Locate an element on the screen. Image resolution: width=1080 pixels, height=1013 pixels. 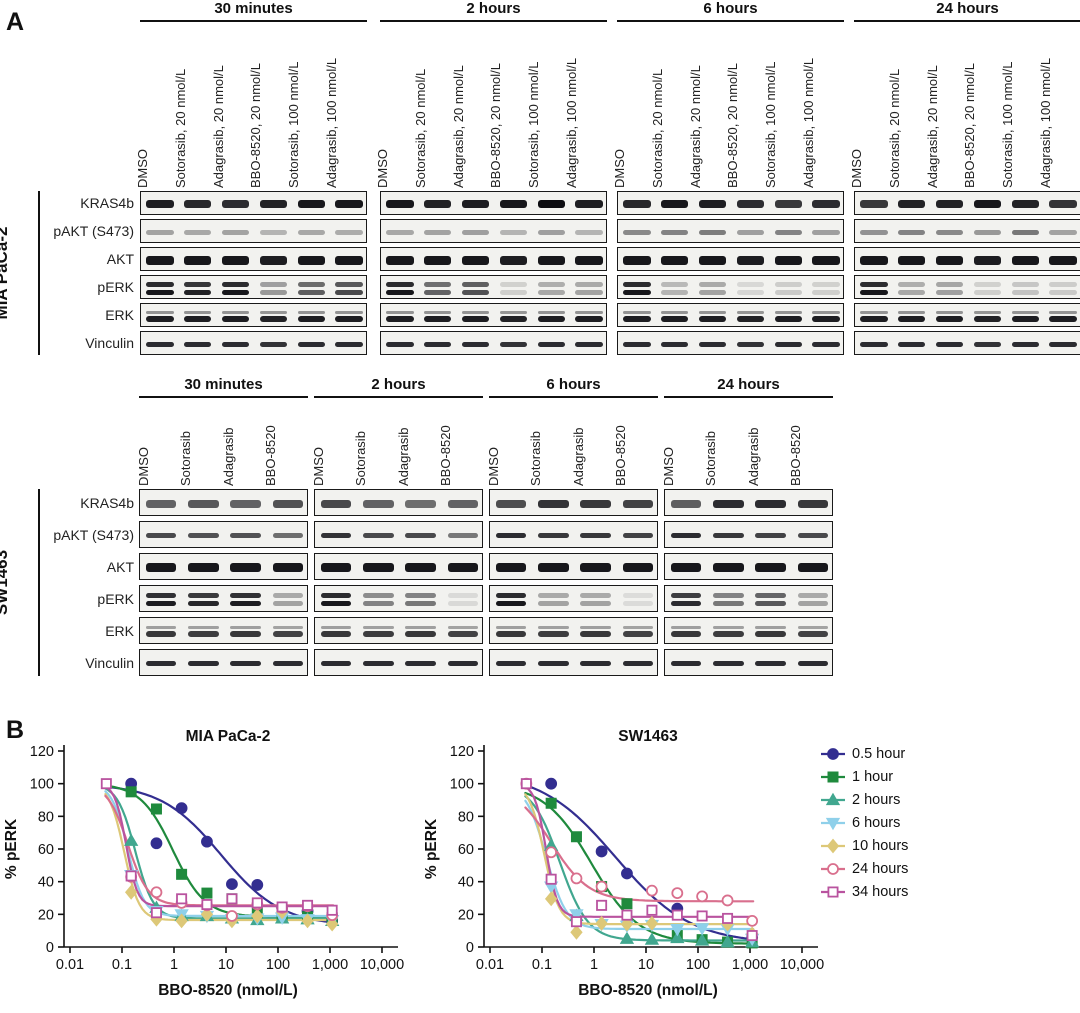
legend-label: 34 hours is located at coordinates (880, 891).